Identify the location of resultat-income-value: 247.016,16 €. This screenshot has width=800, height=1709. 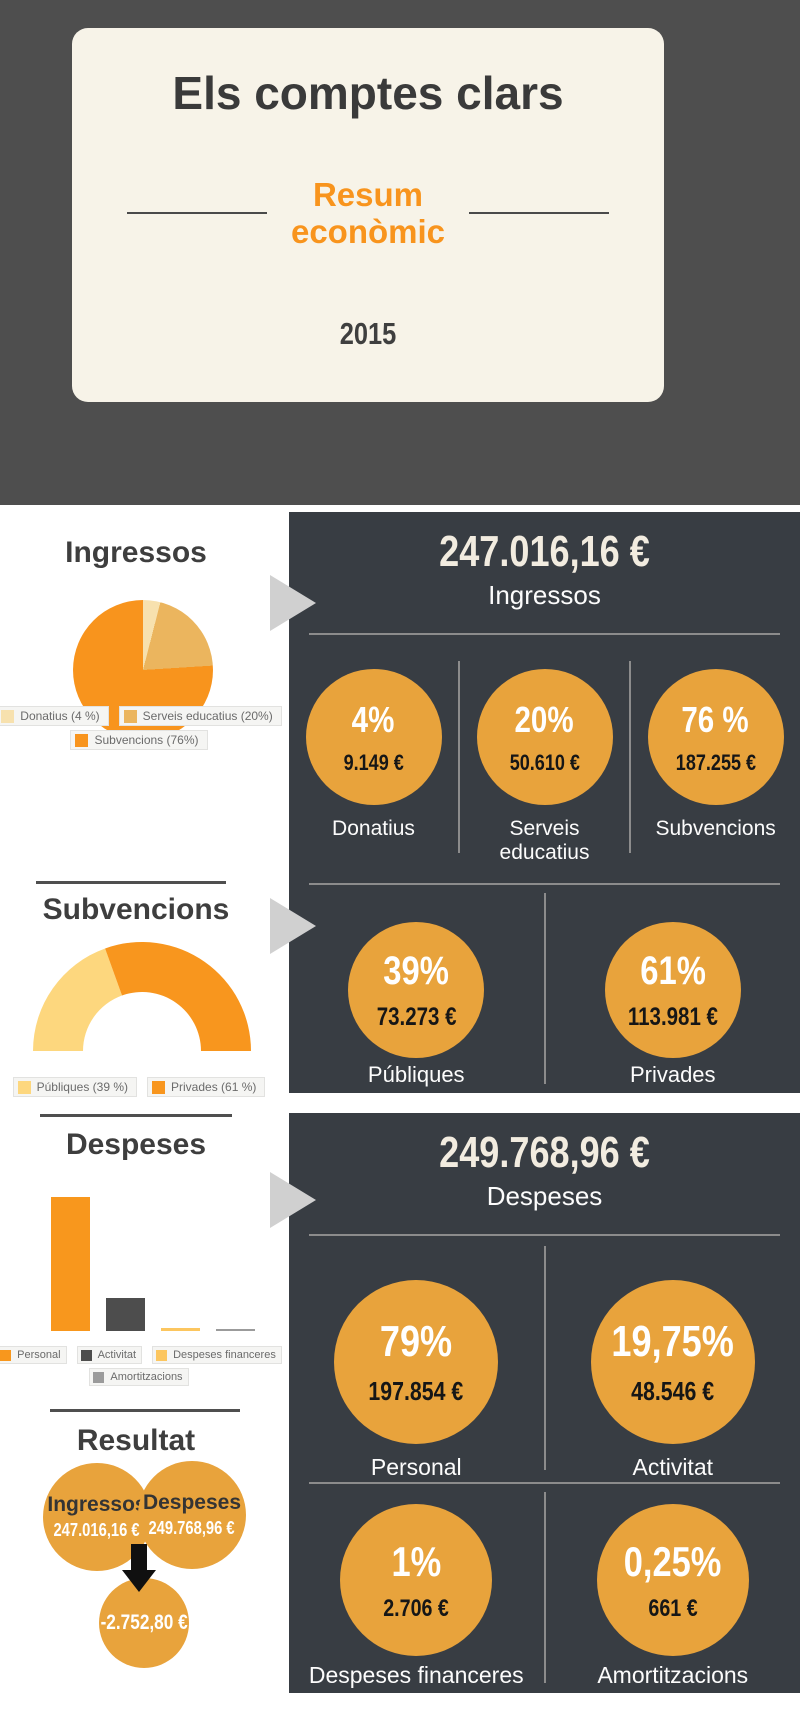
(97, 1530).